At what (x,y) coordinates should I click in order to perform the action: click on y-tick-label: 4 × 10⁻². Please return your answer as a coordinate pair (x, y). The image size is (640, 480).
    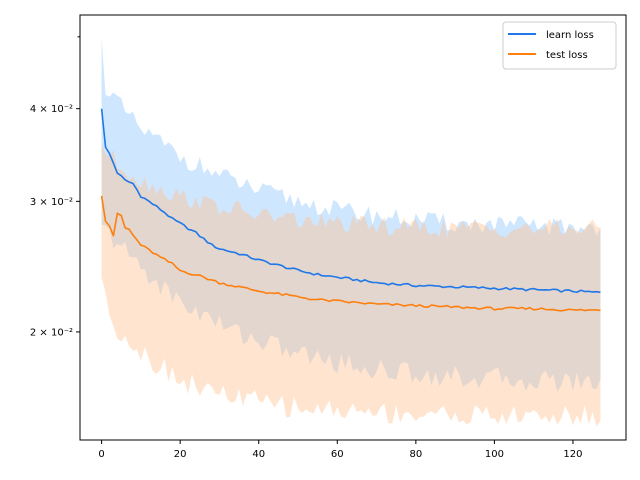
    Looking at the image, I should click on (51, 109).